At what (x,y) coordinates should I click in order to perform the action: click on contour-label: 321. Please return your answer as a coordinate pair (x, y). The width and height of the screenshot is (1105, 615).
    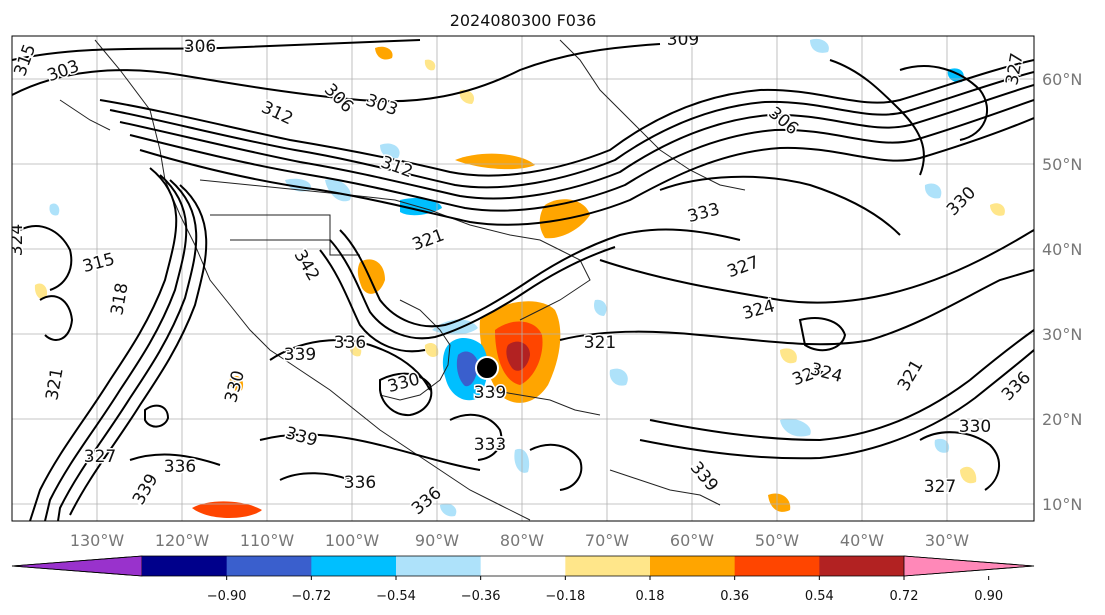
    Looking at the image, I should click on (600, 343).